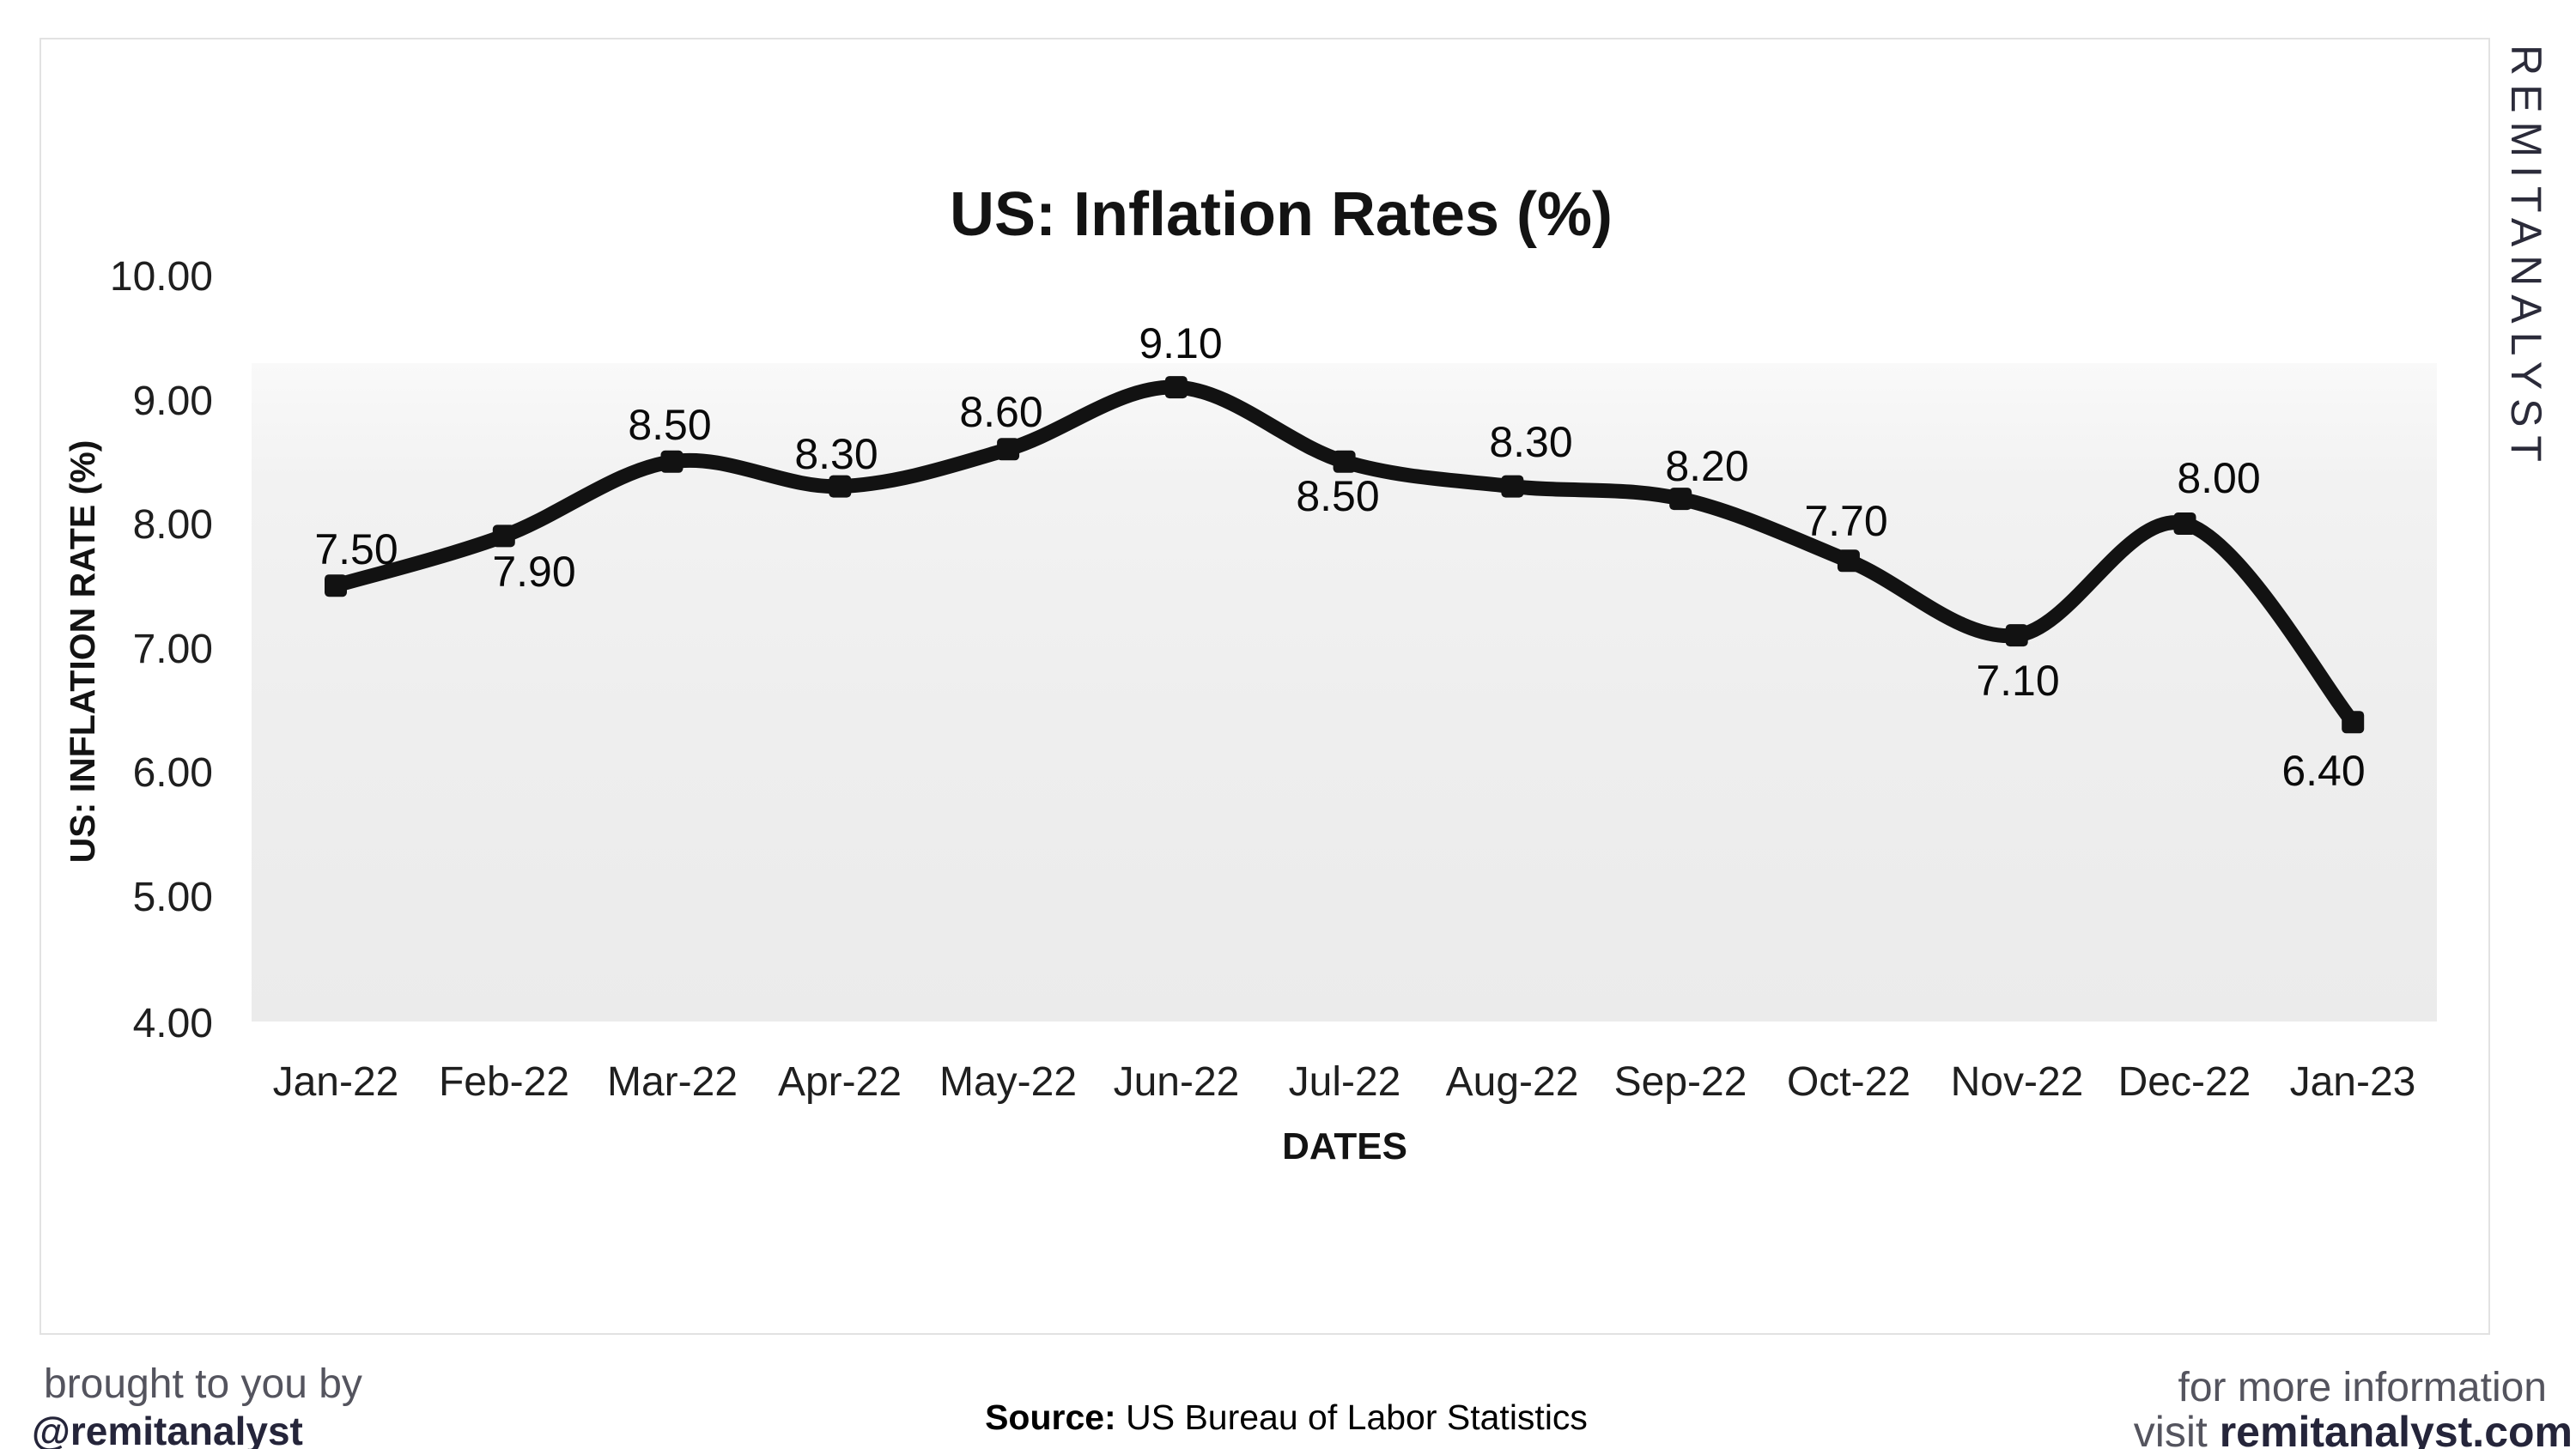 Image resolution: width=2576 pixels, height=1449 pixels. What do you see at coordinates (2018, 1082) in the screenshot?
I see `svg-text: Nov-22` at bounding box center [2018, 1082].